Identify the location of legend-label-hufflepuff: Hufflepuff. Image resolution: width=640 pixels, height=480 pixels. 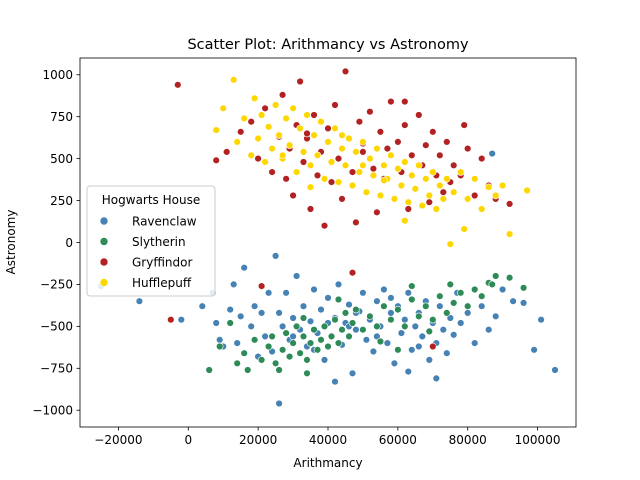
(162, 283).